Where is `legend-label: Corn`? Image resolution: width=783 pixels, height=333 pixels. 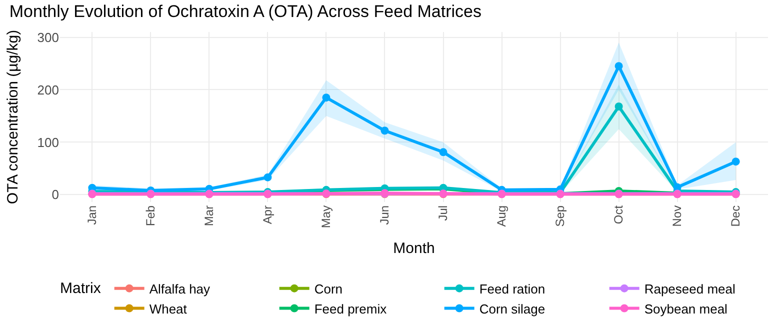
legend-label: Corn is located at coordinates (328, 288).